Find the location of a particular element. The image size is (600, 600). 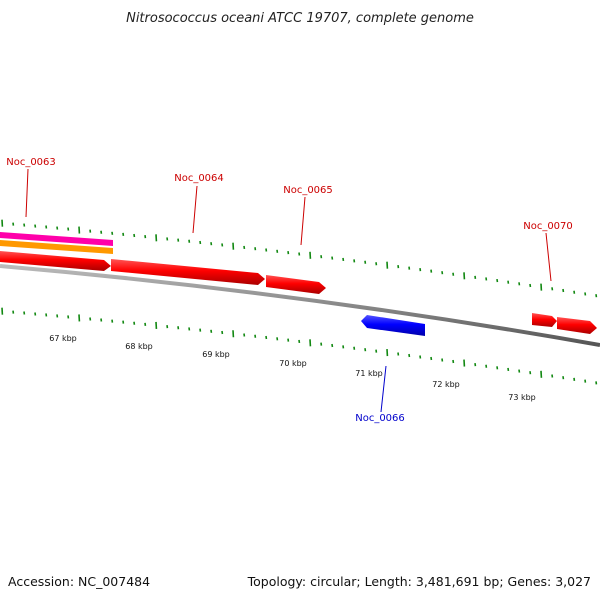

ruler-label: 69 kbp is located at coordinates (216, 354).